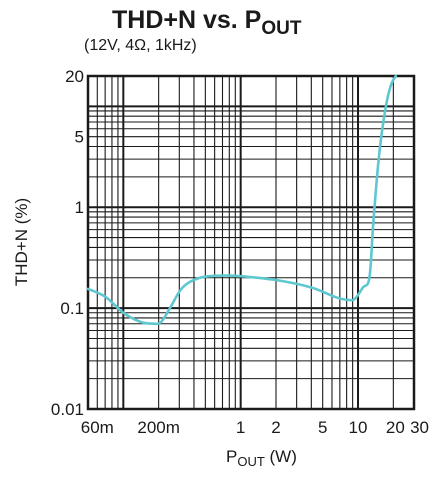  I want to click on chart-title-subscript: OUT, so click(281, 28).